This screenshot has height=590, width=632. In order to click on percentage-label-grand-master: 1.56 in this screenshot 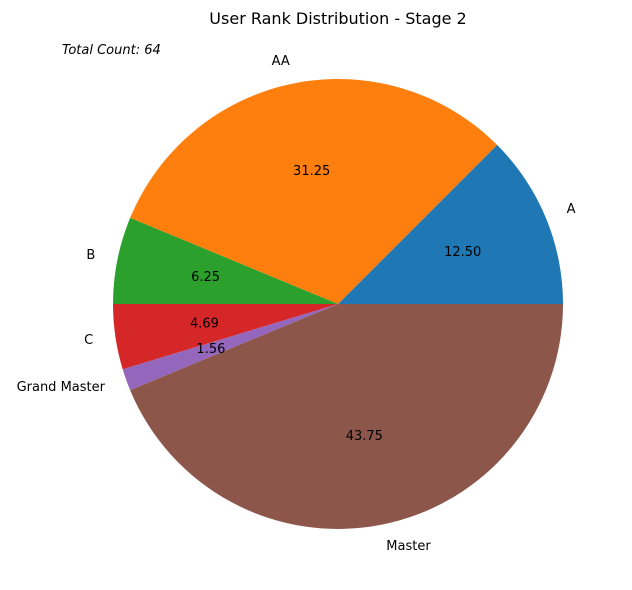, I will do `click(210, 349)`.